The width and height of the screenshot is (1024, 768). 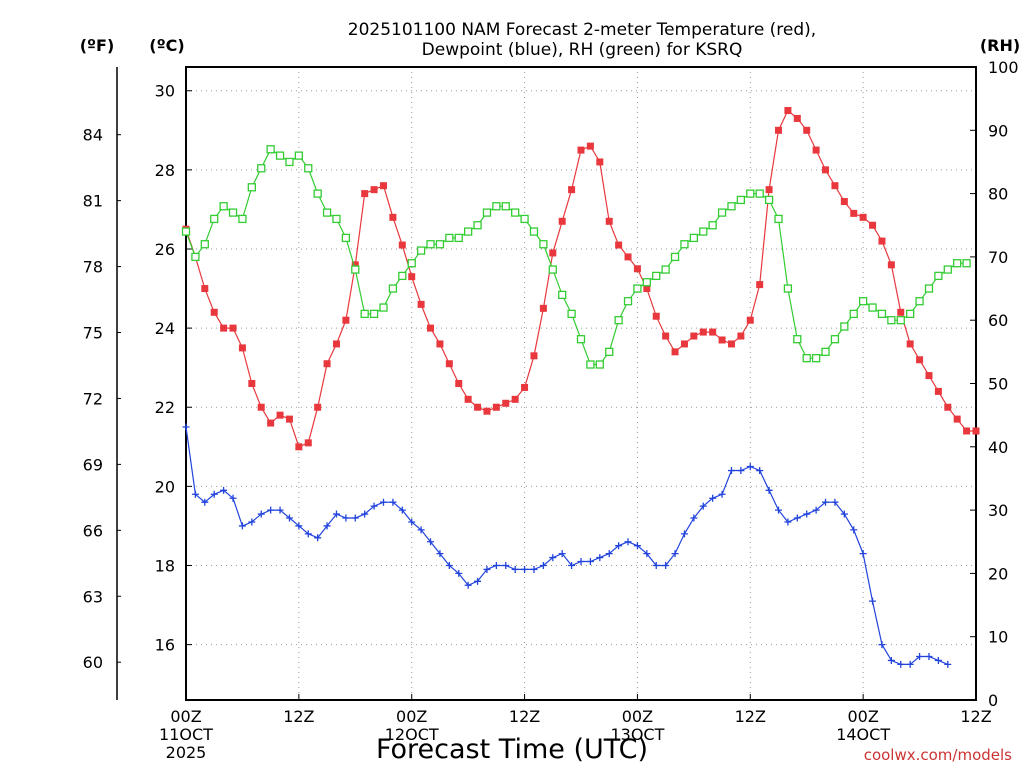 What do you see at coordinates (166, 45) in the screenshot?
I see `celsius-unit-label: (ºC)` at bounding box center [166, 45].